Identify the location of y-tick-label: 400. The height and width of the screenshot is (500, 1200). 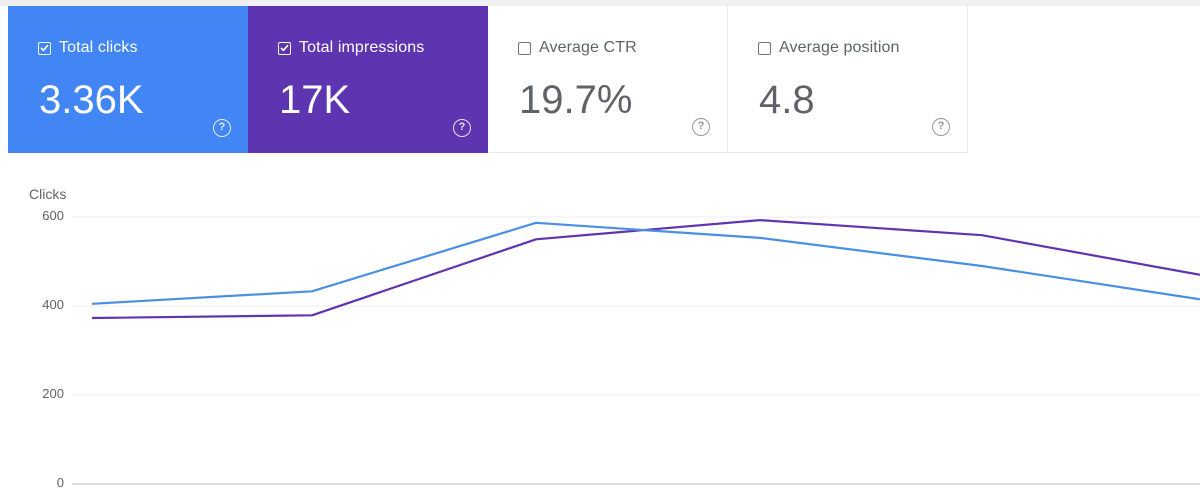
(53, 304).